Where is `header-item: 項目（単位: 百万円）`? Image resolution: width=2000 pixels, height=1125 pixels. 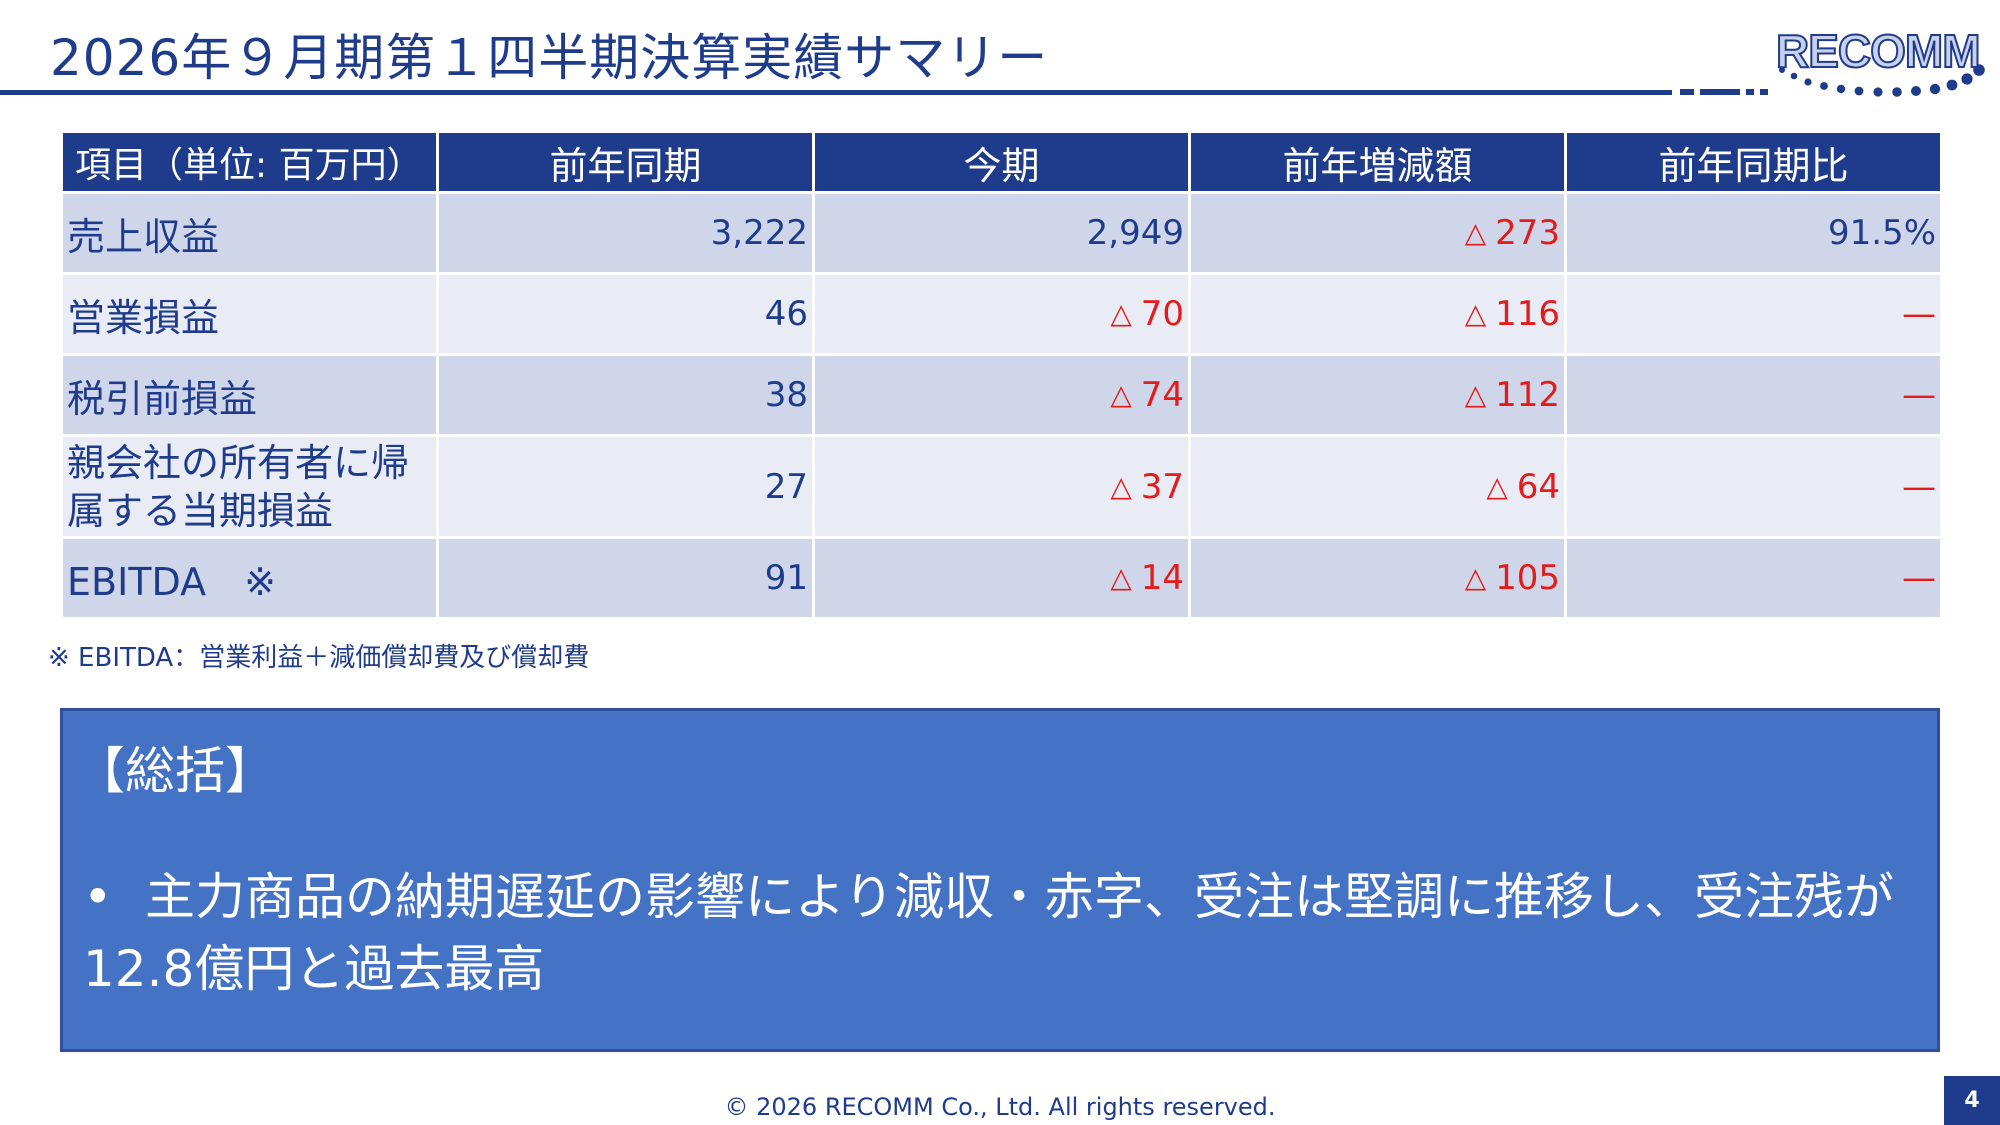
header-item: 項目（単位: 百万円） is located at coordinates (249, 162).